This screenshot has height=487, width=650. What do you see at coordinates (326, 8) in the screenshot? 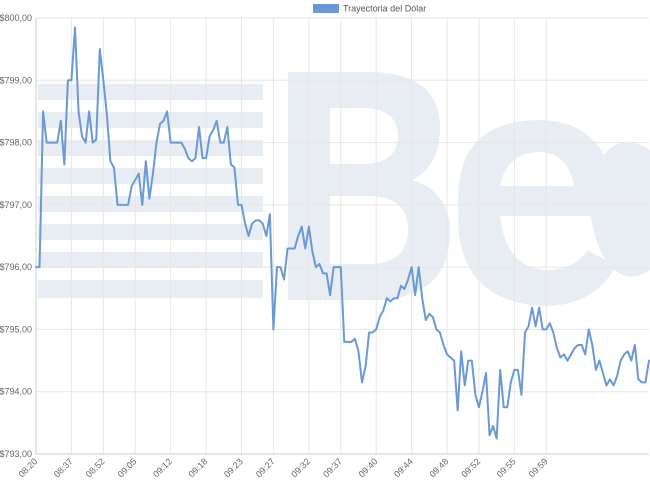
I see `legend-swatch` at bounding box center [326, 8].